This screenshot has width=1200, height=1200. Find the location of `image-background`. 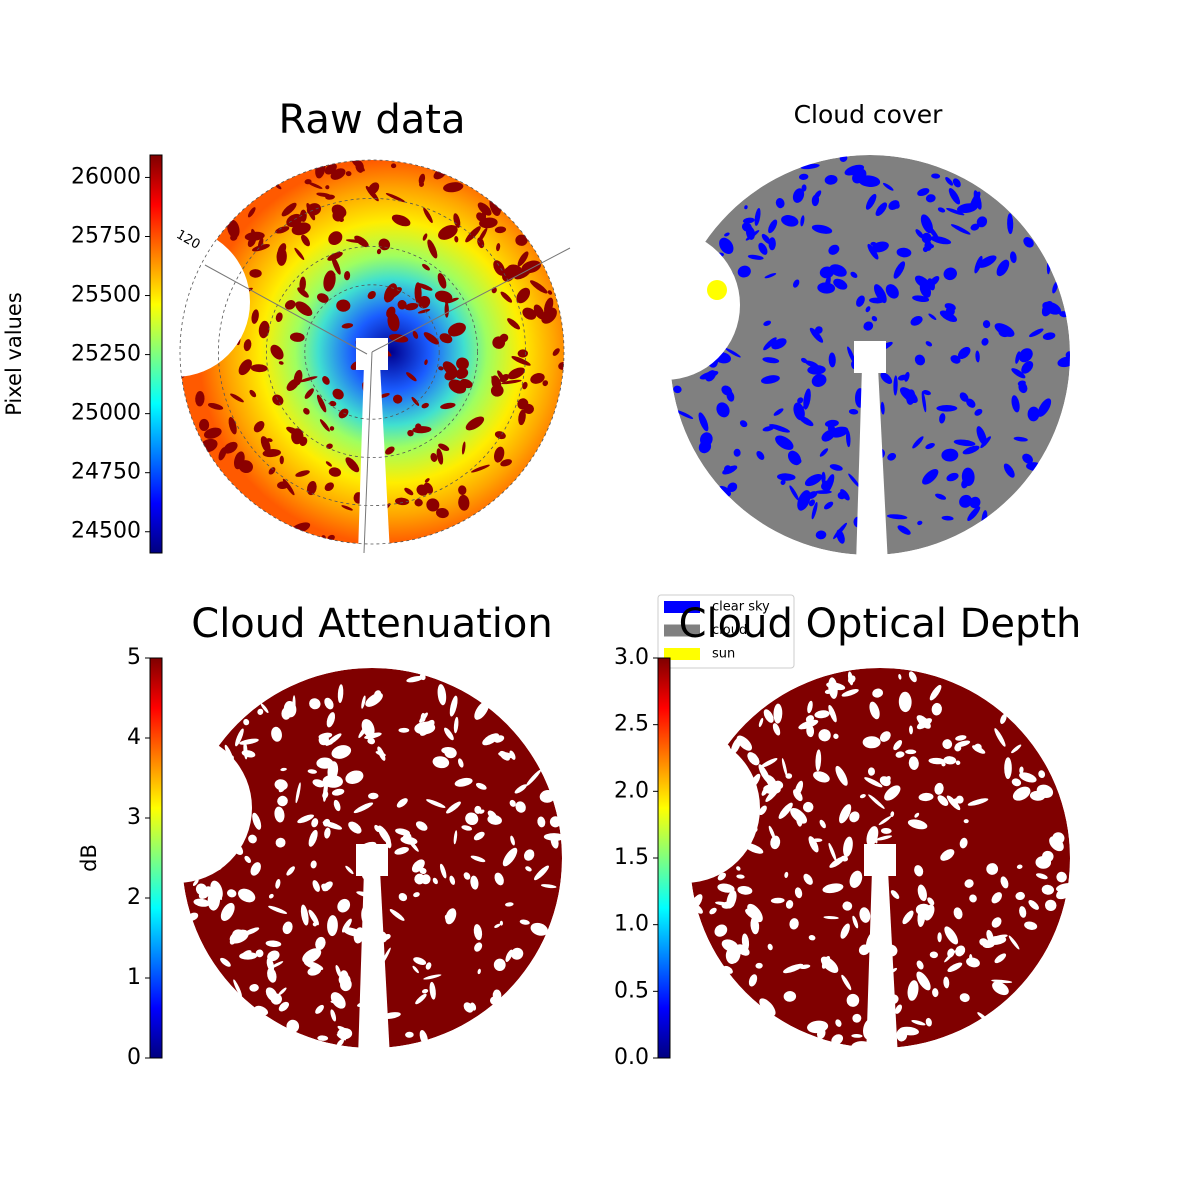

image-background is located at coordinates (880, 858).